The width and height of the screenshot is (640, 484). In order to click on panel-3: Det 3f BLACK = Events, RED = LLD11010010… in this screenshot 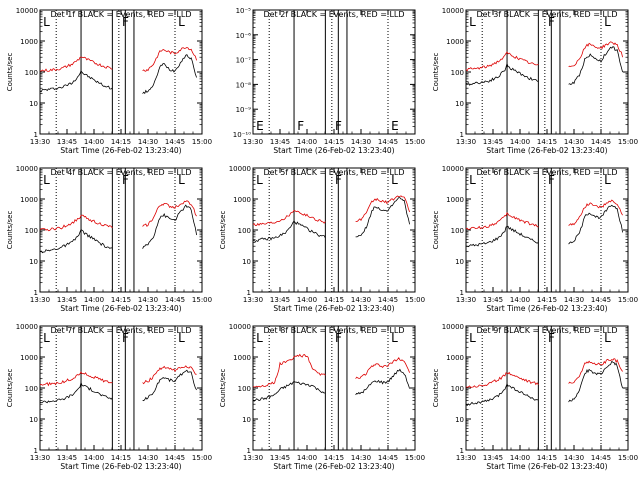, I will do `click(535, 81)`.